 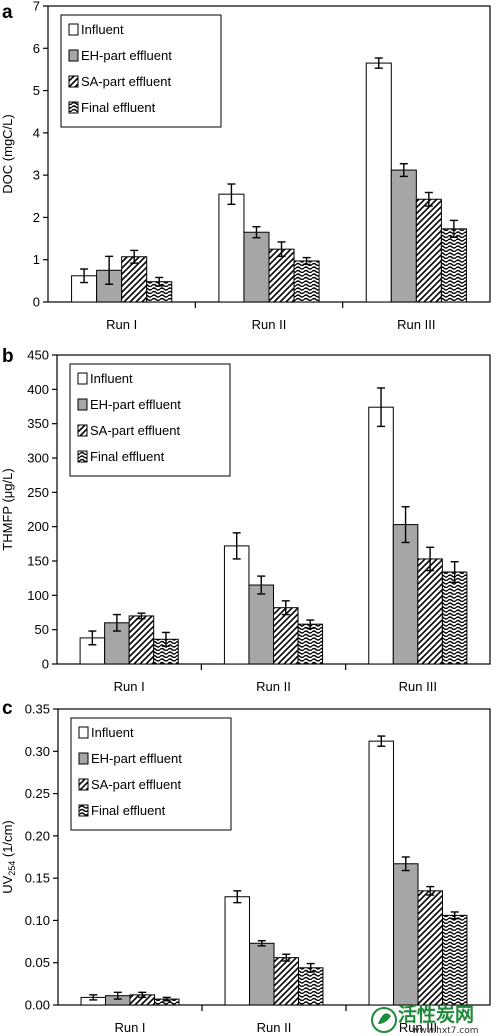 What do you see at coordinates (42, 629) in the screenshot?
I see `y-tick-label: 50` at bounding box center [42, 629].